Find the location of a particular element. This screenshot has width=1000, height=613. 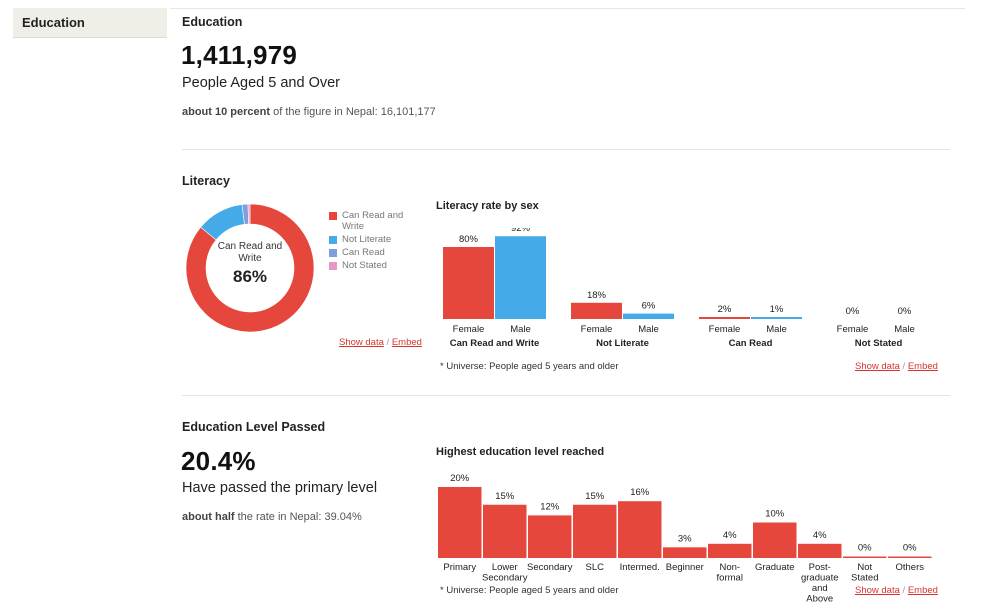

top-divider is located at coordinates (567, 8).